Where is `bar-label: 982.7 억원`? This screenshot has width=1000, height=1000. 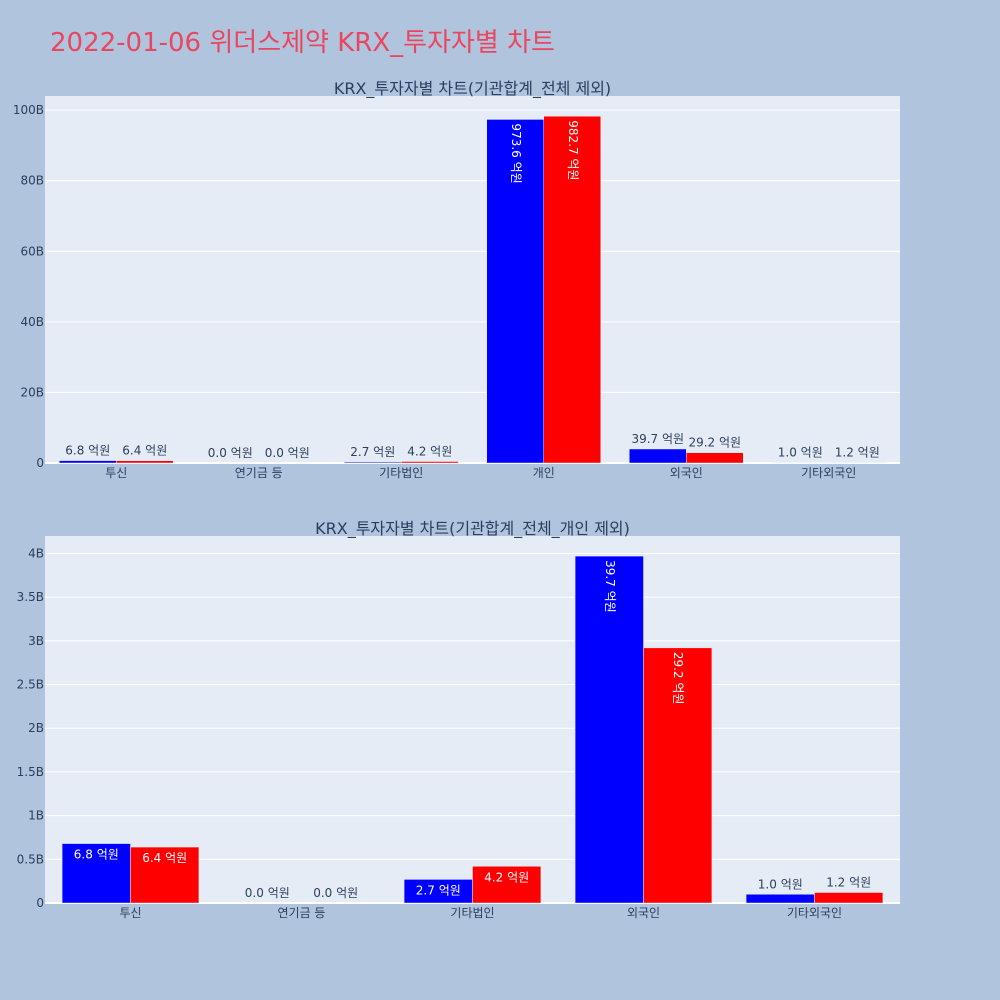 bar-label: 982.7 억원 is located at coordinates (573, 150).